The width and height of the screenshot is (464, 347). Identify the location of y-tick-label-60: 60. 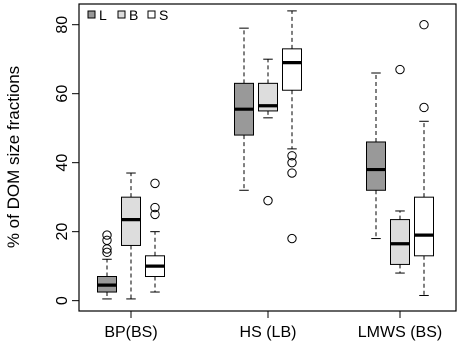
(62, 94).